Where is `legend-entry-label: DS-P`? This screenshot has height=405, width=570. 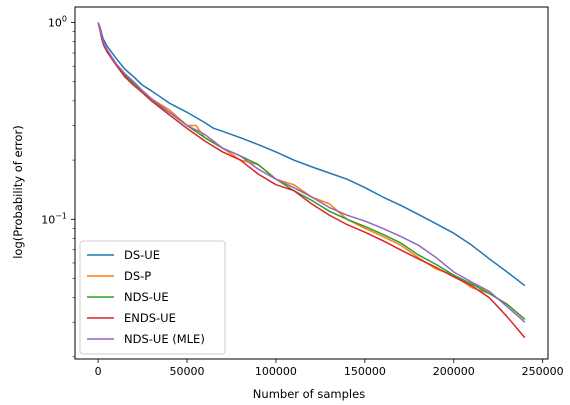
legend-entry-label: DS-P is located at coordinates (137, 276).